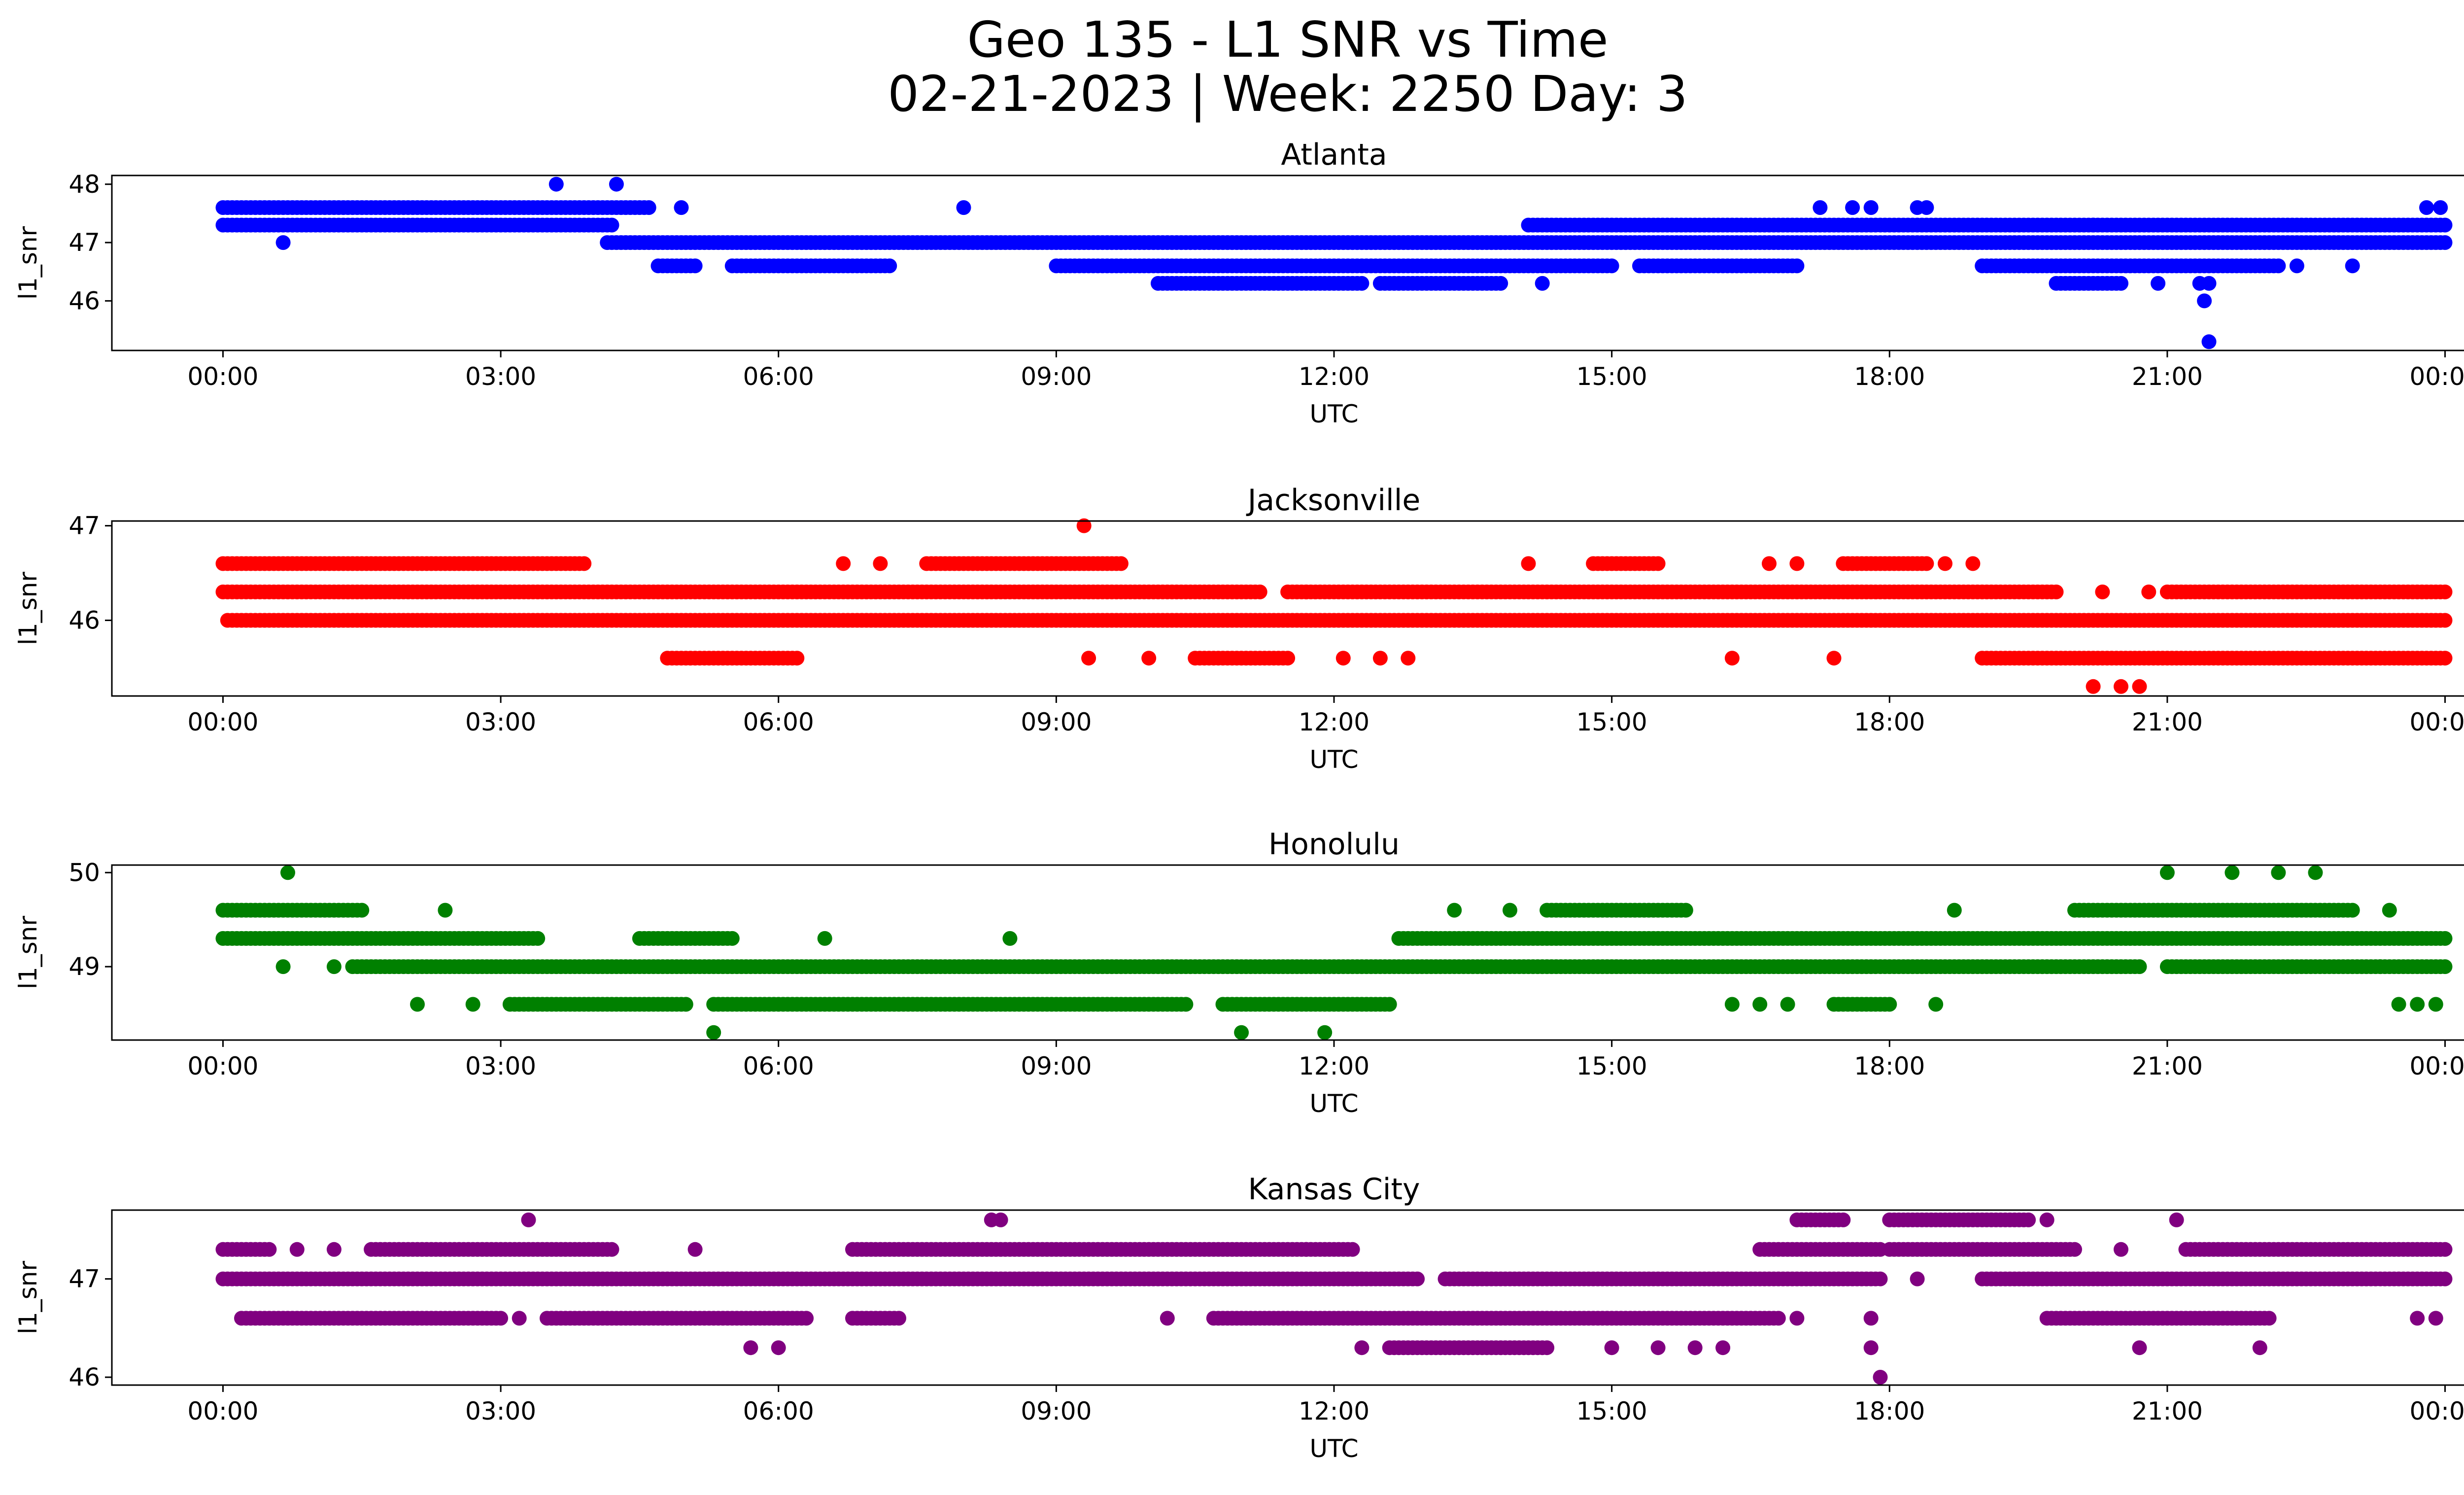 This screenshot has height=1495, width=2464. I want to click on y-tick-label: 48, so click(84, 184).